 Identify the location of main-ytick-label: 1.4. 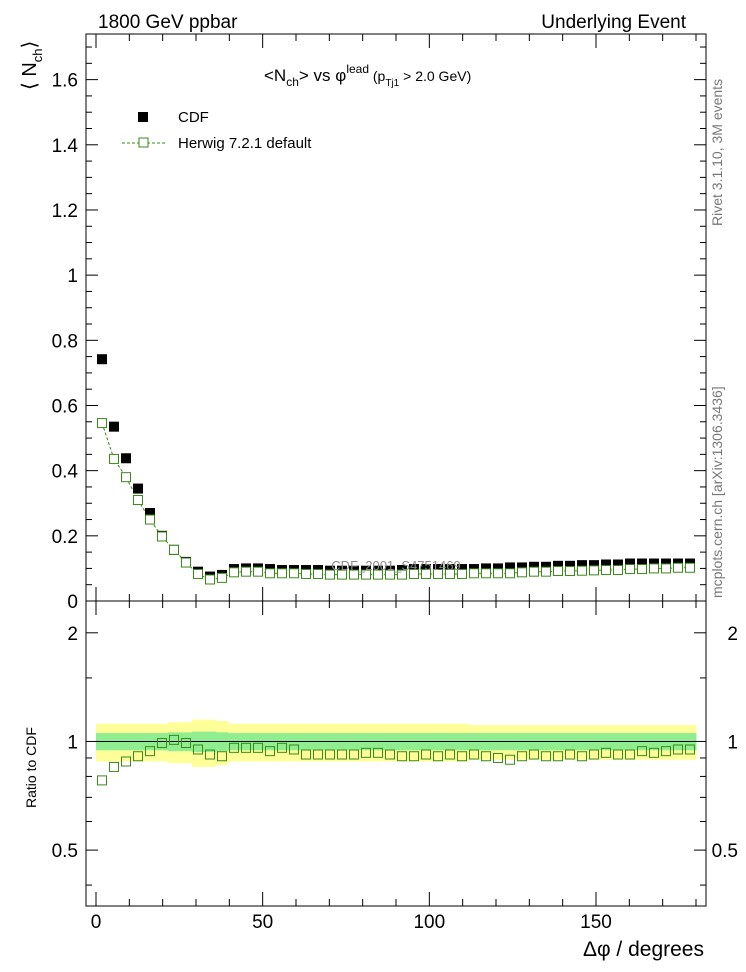
(65, 146).